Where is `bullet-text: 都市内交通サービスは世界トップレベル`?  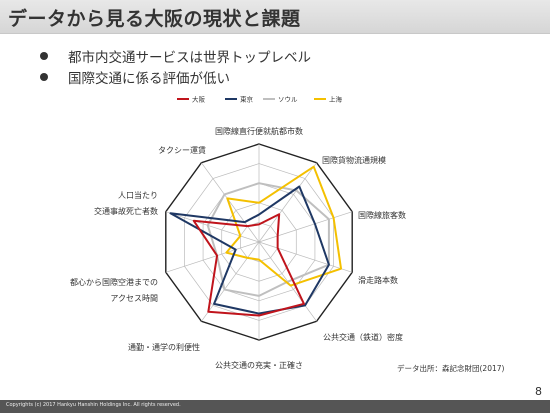
bullet-text: 都市内交通サービスは世界トップレベル is located at coordinates (189, 57).